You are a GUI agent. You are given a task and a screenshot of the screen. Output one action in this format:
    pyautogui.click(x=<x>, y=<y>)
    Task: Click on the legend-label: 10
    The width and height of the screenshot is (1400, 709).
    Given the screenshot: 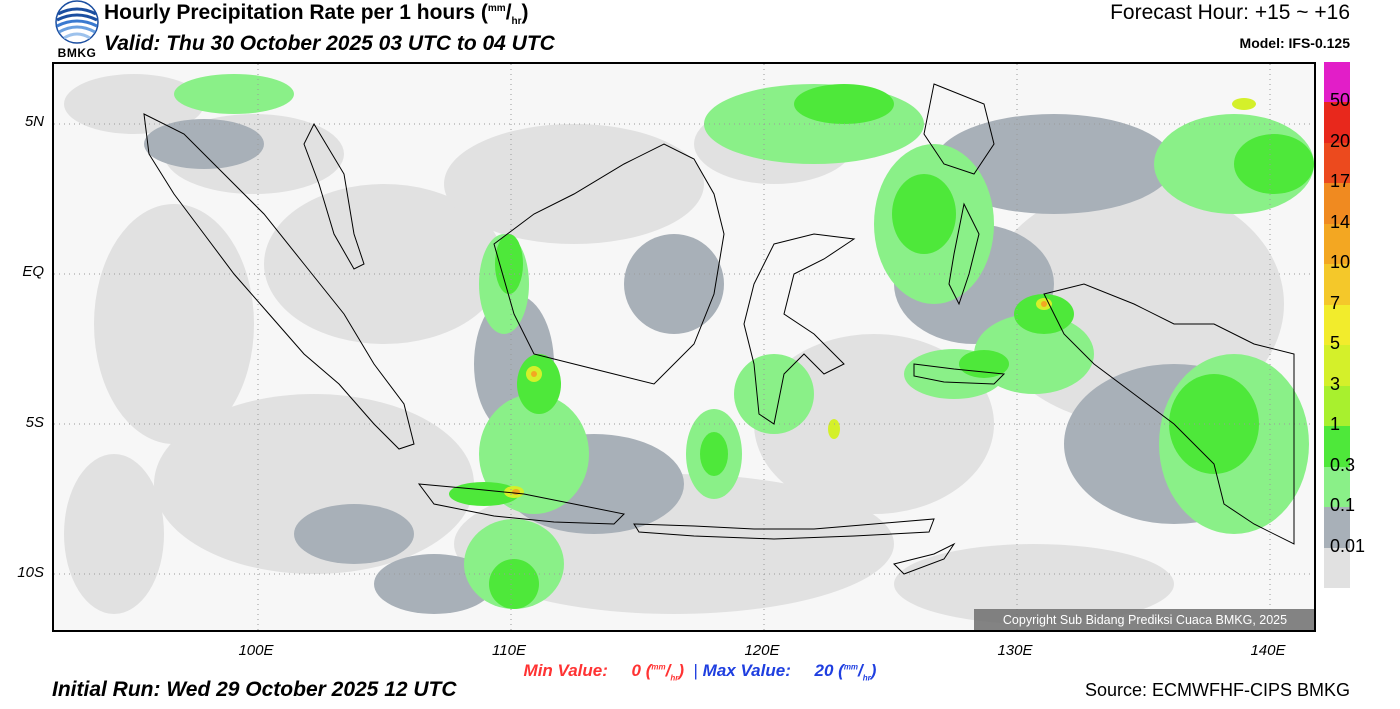 What is the action you would take?
    pyautogui.click(x=1340, y=262)
    